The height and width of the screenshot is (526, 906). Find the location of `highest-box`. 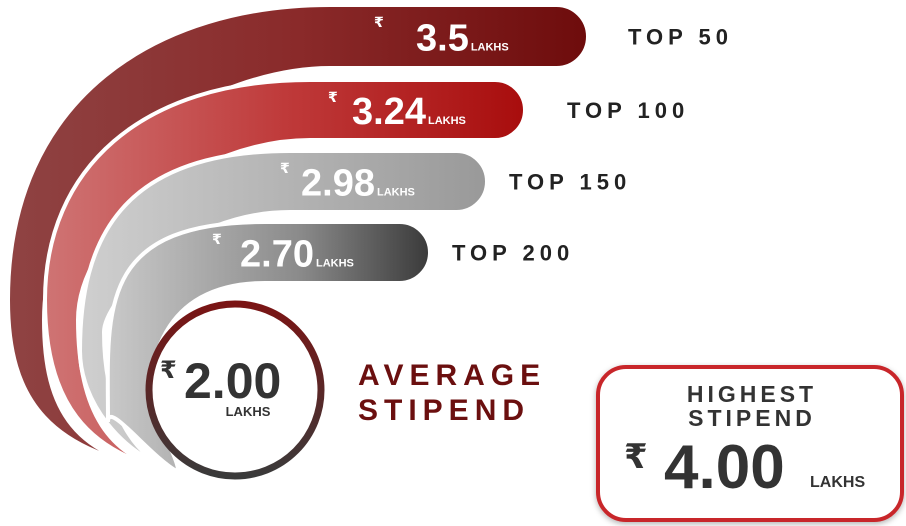

highest-box is located at coordinates (750, 443).